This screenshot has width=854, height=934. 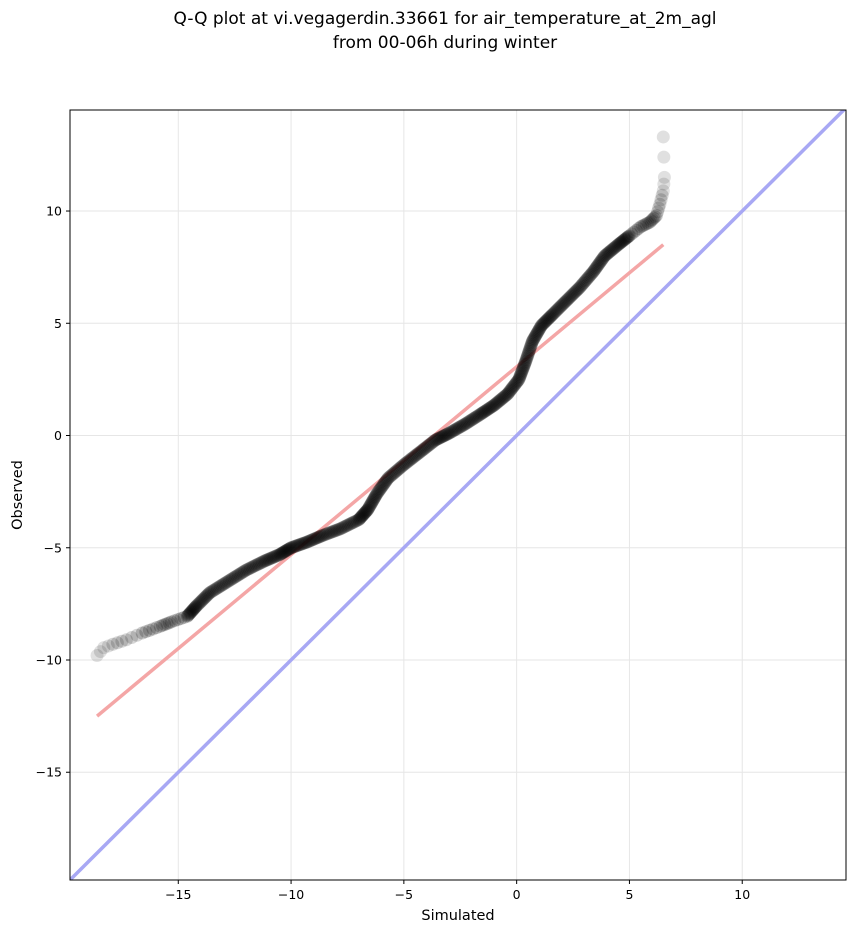 What do you see at coordinates (517, 894) in the screenshot?
I see `x-tick-label: 0` at bounding box center [517, 894].